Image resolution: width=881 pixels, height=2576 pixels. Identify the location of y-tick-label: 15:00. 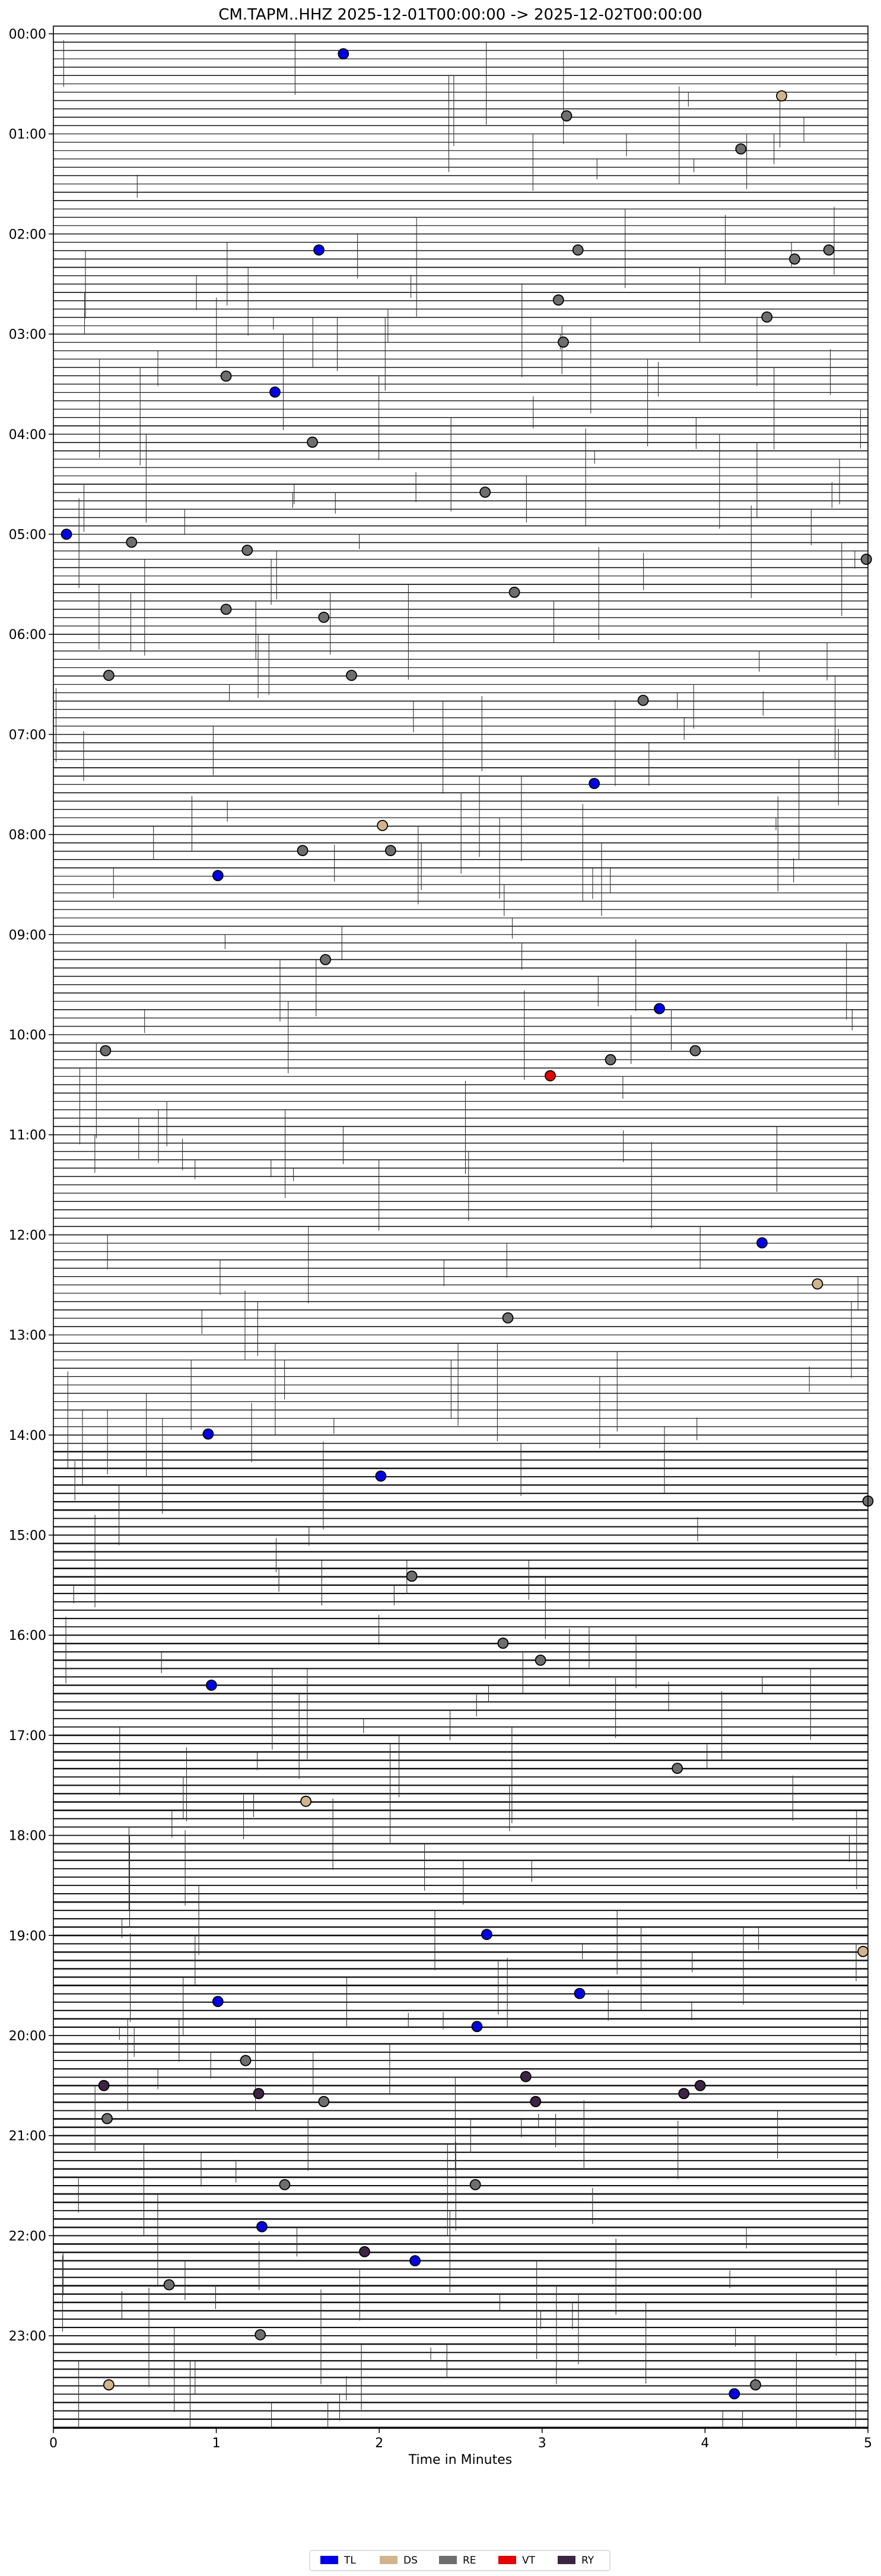
(27, 1536).